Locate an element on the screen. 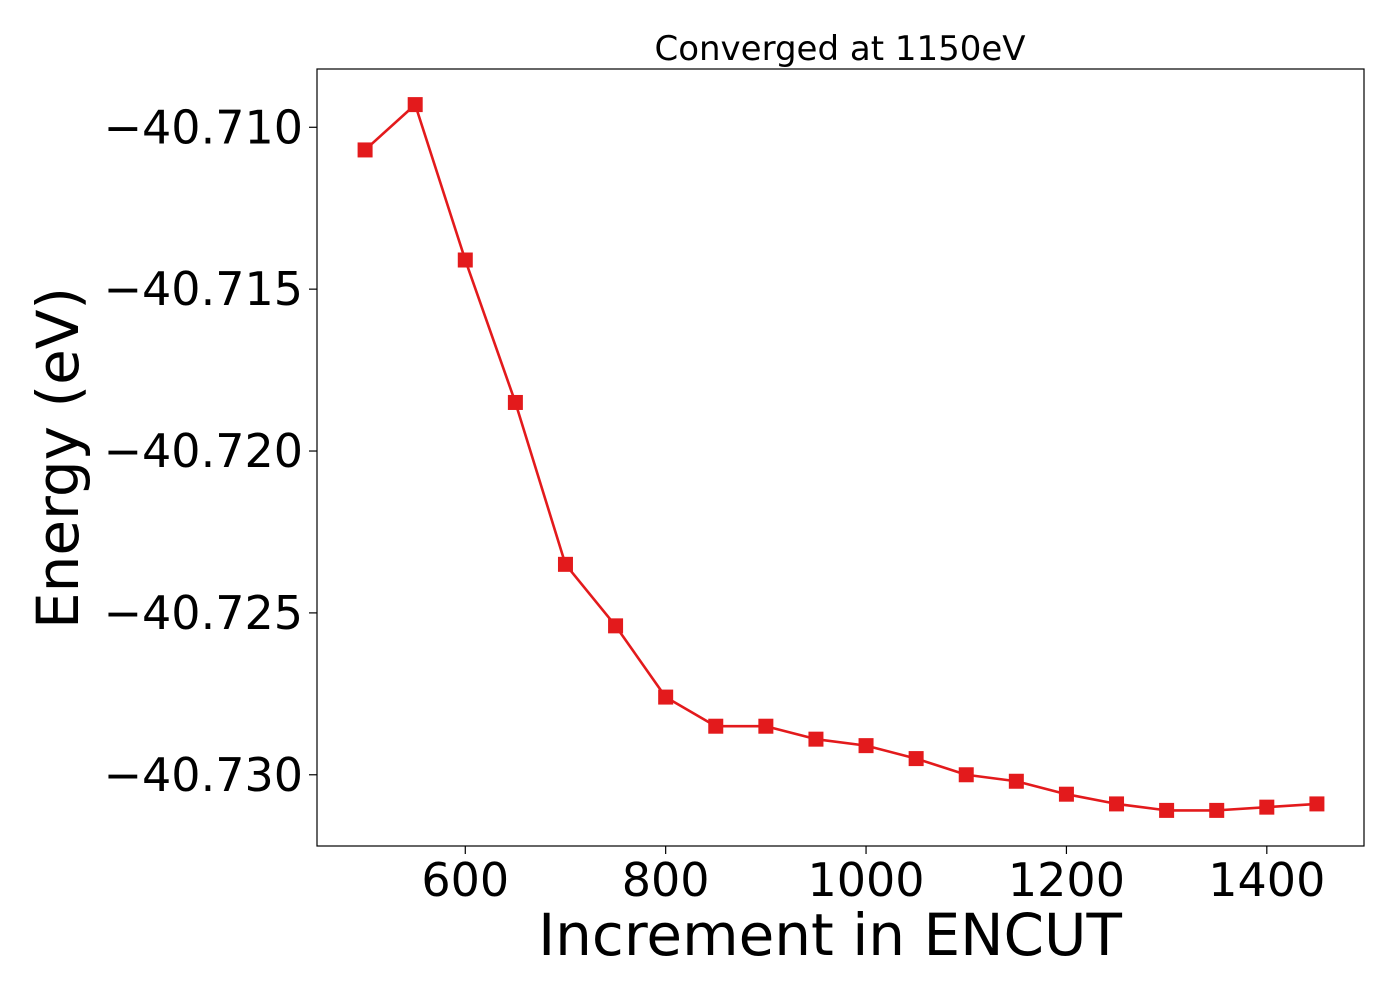 The height and width of the screenshot is (1000, 1400). x-tick-label: 1000 is located at coordinates (866, 880).